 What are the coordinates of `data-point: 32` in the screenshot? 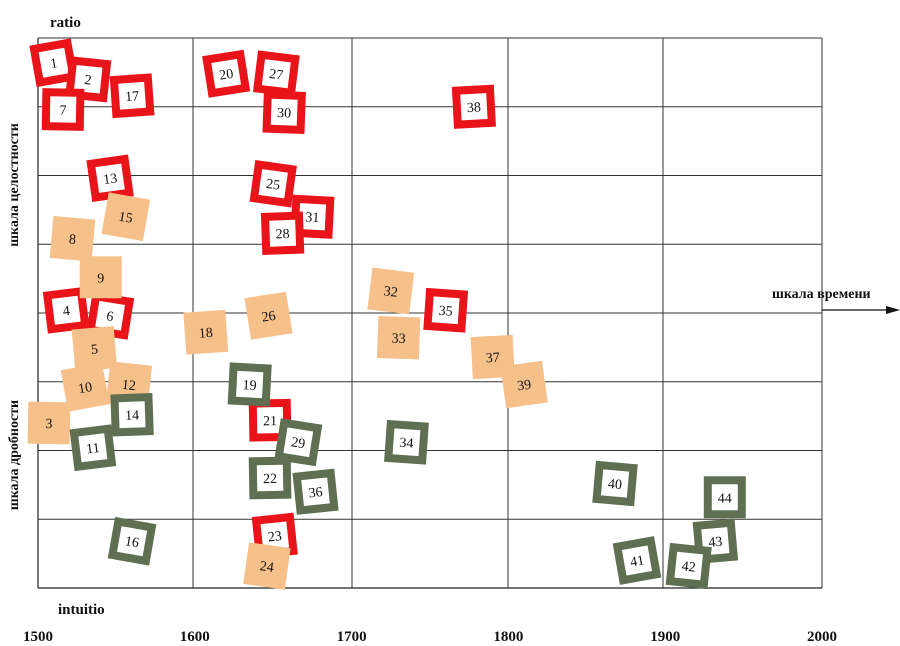 It's located at (390, 291).